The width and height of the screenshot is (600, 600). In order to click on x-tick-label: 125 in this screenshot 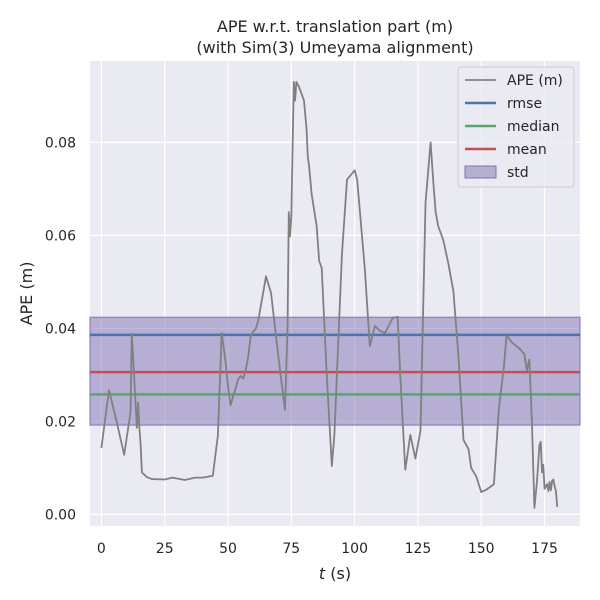, I will do `click(418, 549)`.